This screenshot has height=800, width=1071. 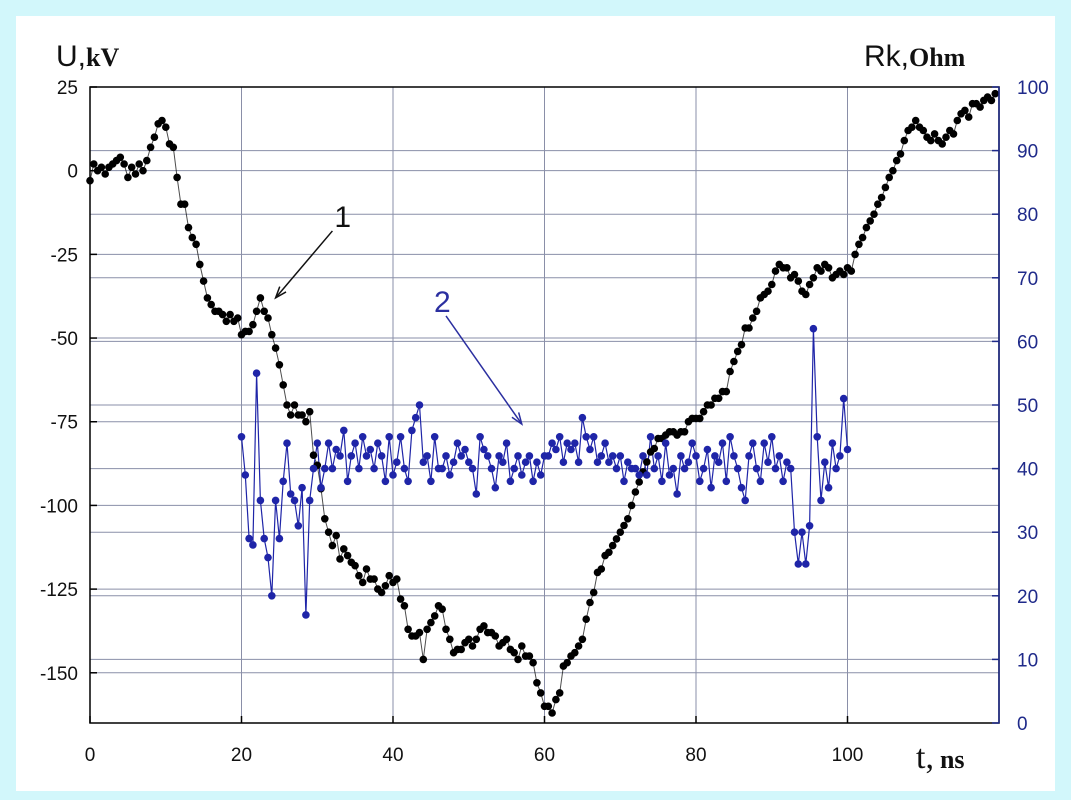 What do you see at coordinates (915, 56) in the screenshot?
I see `y-right-axis-label: Rk,Ohm` at bounding box center [915, 56].